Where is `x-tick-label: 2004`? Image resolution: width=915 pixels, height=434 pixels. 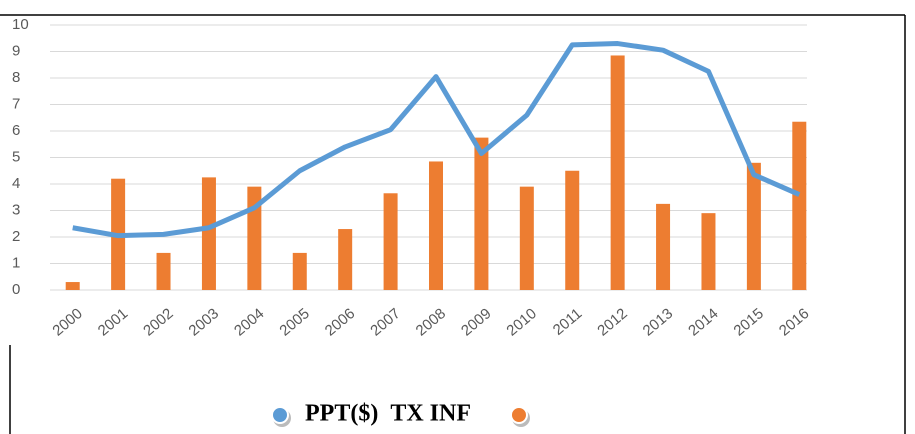 x-tick-label: 2004 is located at coordinates (249, 322).